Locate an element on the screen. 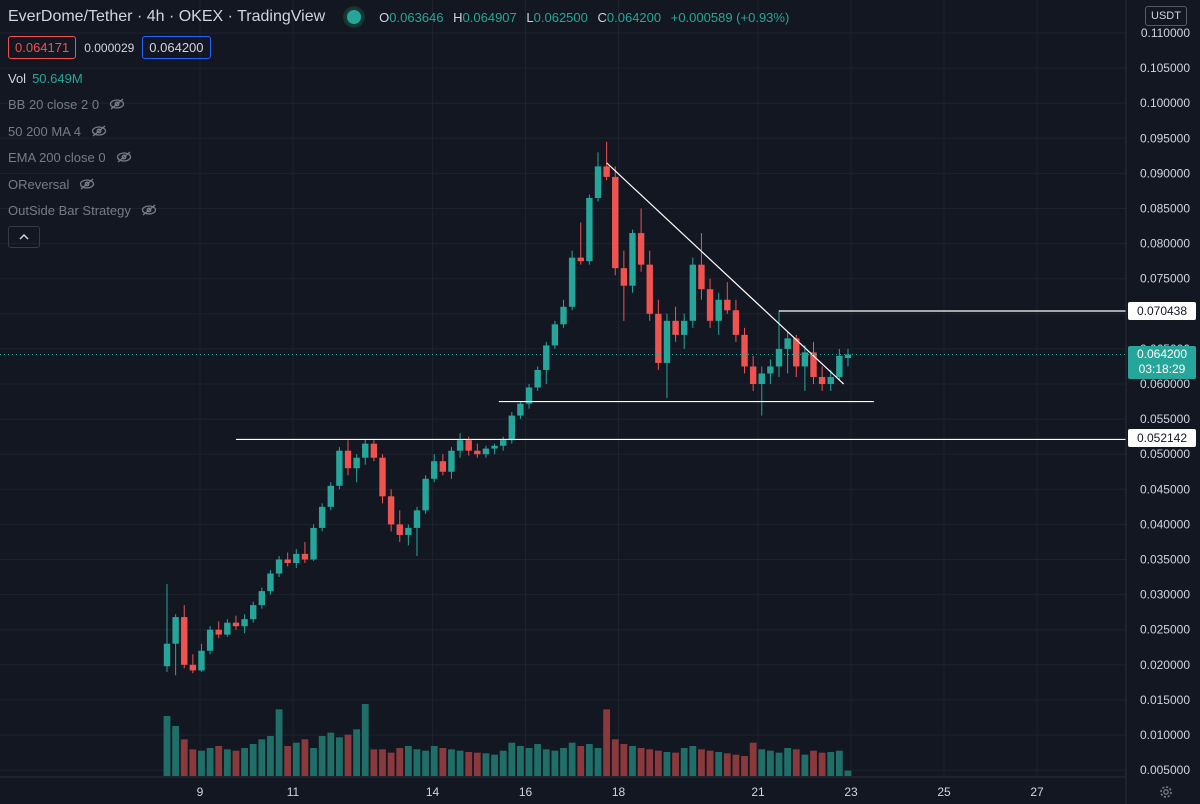 The image size is (1200, 804). buy-button: 0.064200 is located at coordinates (176, 47).